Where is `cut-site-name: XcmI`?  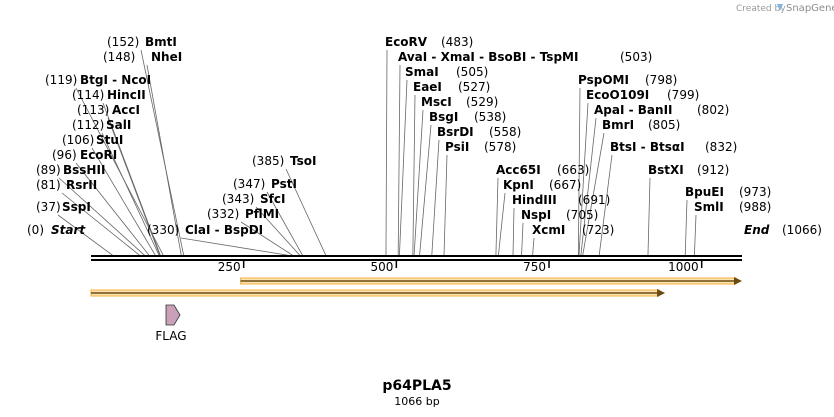 cut-site-name: XcmI is located at coordinates (548, 230).